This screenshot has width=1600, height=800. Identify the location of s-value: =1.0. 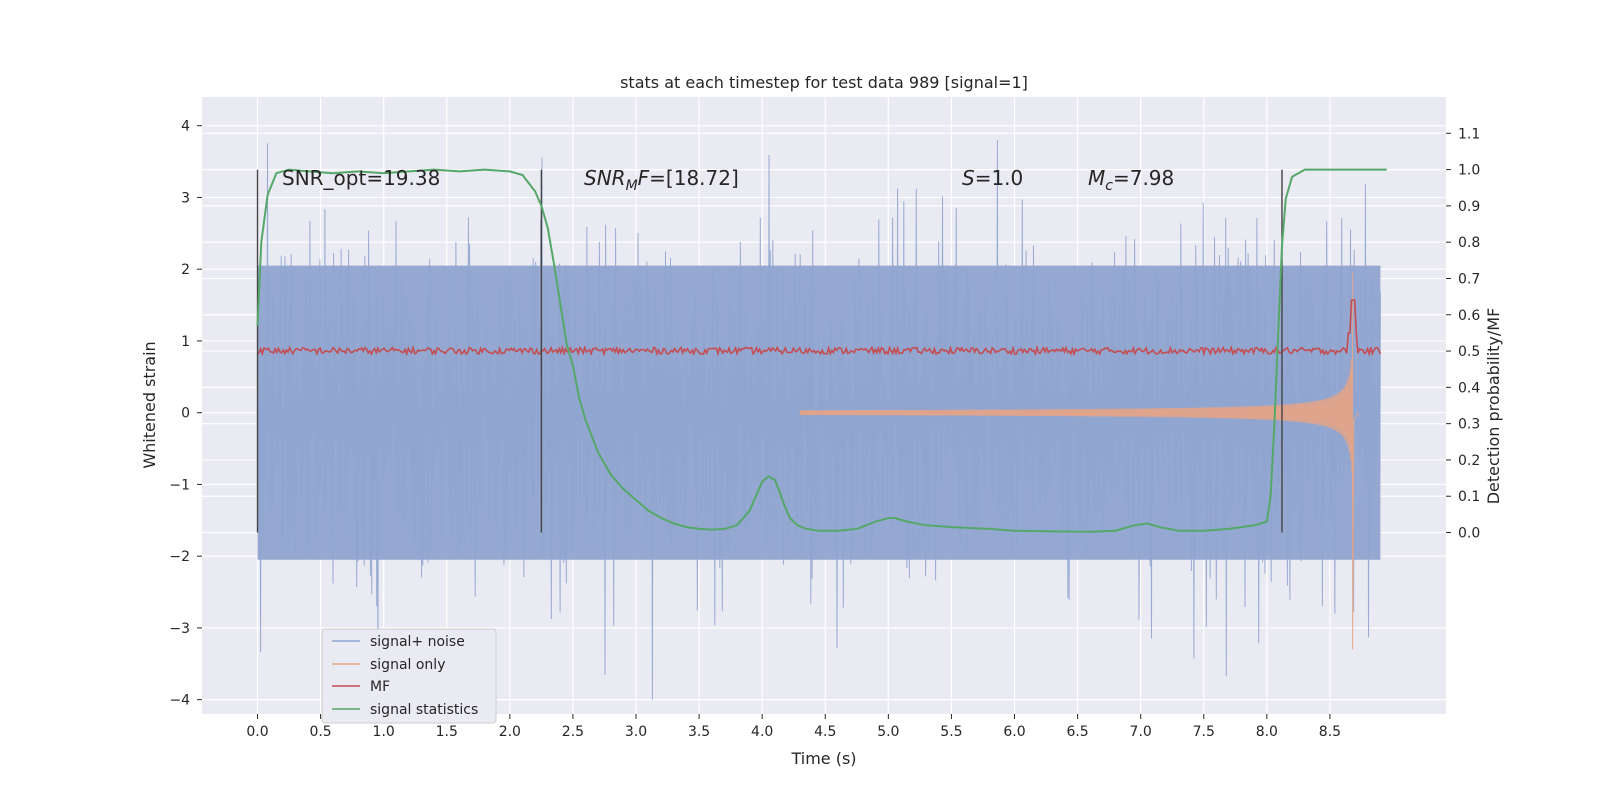
(999, 178).